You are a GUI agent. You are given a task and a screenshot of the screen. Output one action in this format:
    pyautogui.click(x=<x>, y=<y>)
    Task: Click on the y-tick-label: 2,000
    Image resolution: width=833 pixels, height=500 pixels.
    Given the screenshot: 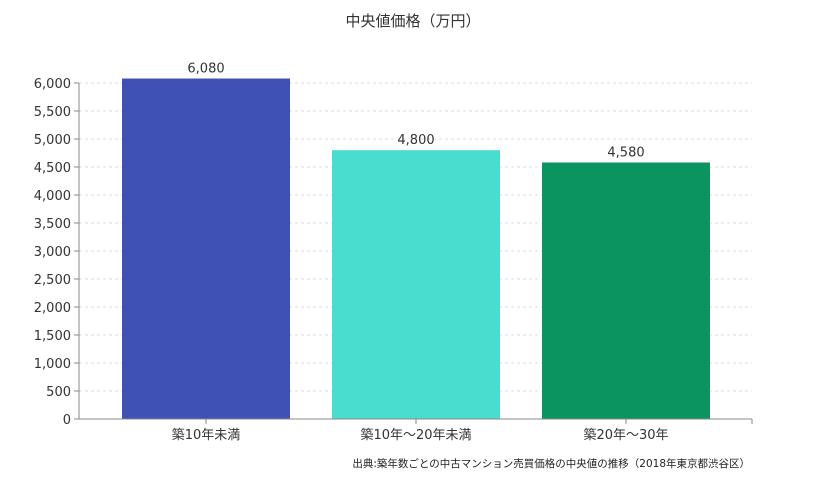 What is the action you would take?
    pyautogui.click(x=52, y=308)
    